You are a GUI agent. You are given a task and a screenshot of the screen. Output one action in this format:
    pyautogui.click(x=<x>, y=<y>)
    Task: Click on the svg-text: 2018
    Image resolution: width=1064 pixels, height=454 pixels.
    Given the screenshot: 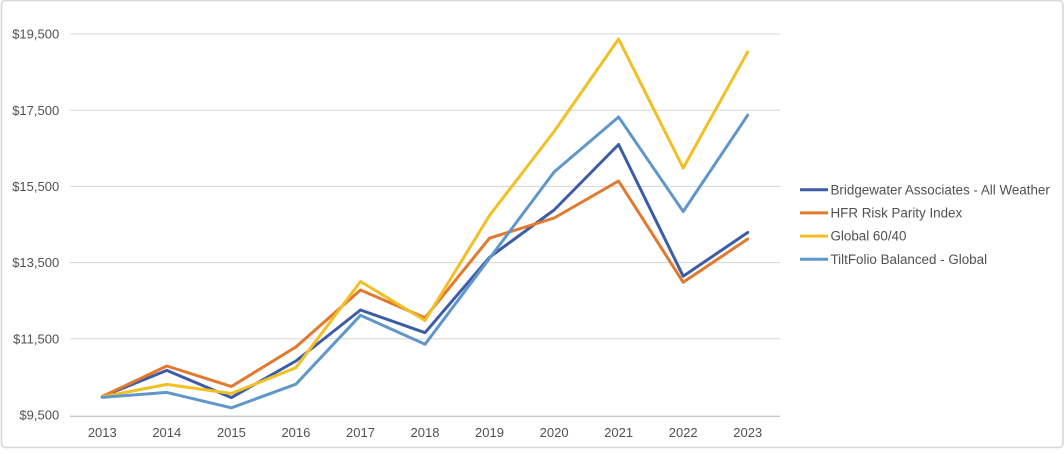 What is the action you would take?
    pyautogui.click(x=425, y=432)
    